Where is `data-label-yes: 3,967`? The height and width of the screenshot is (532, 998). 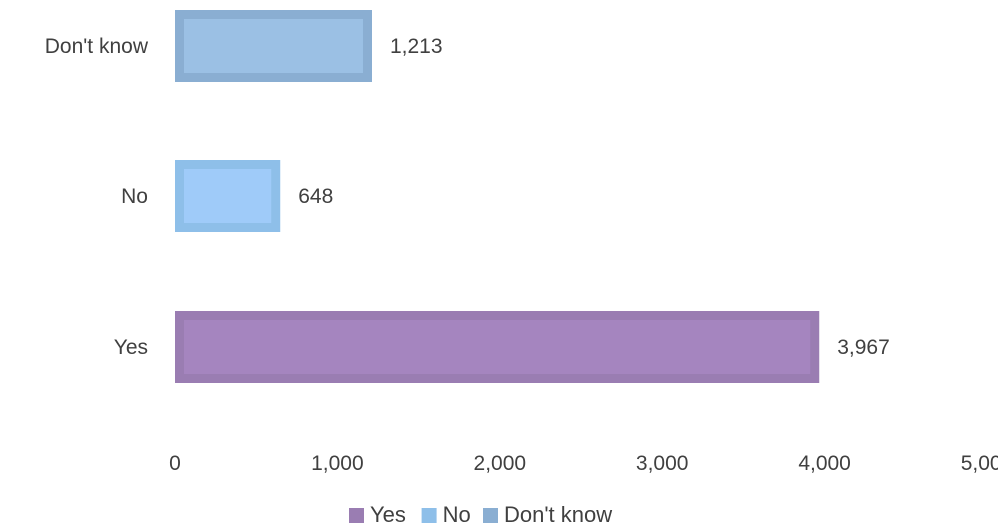 data-label-yes: 3,967 is located at coordinates (863, 347).